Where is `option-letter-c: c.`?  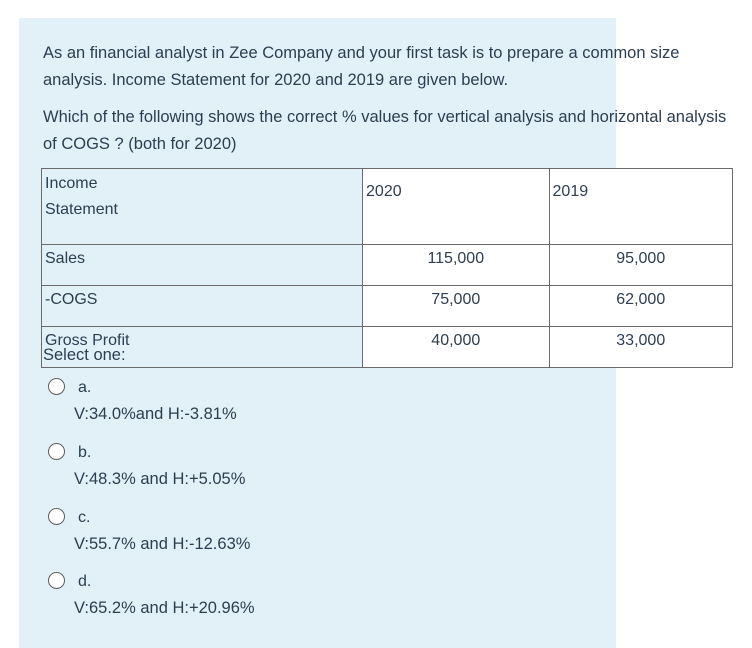 option-letter-c: c. is located at coordinates (84, 517).